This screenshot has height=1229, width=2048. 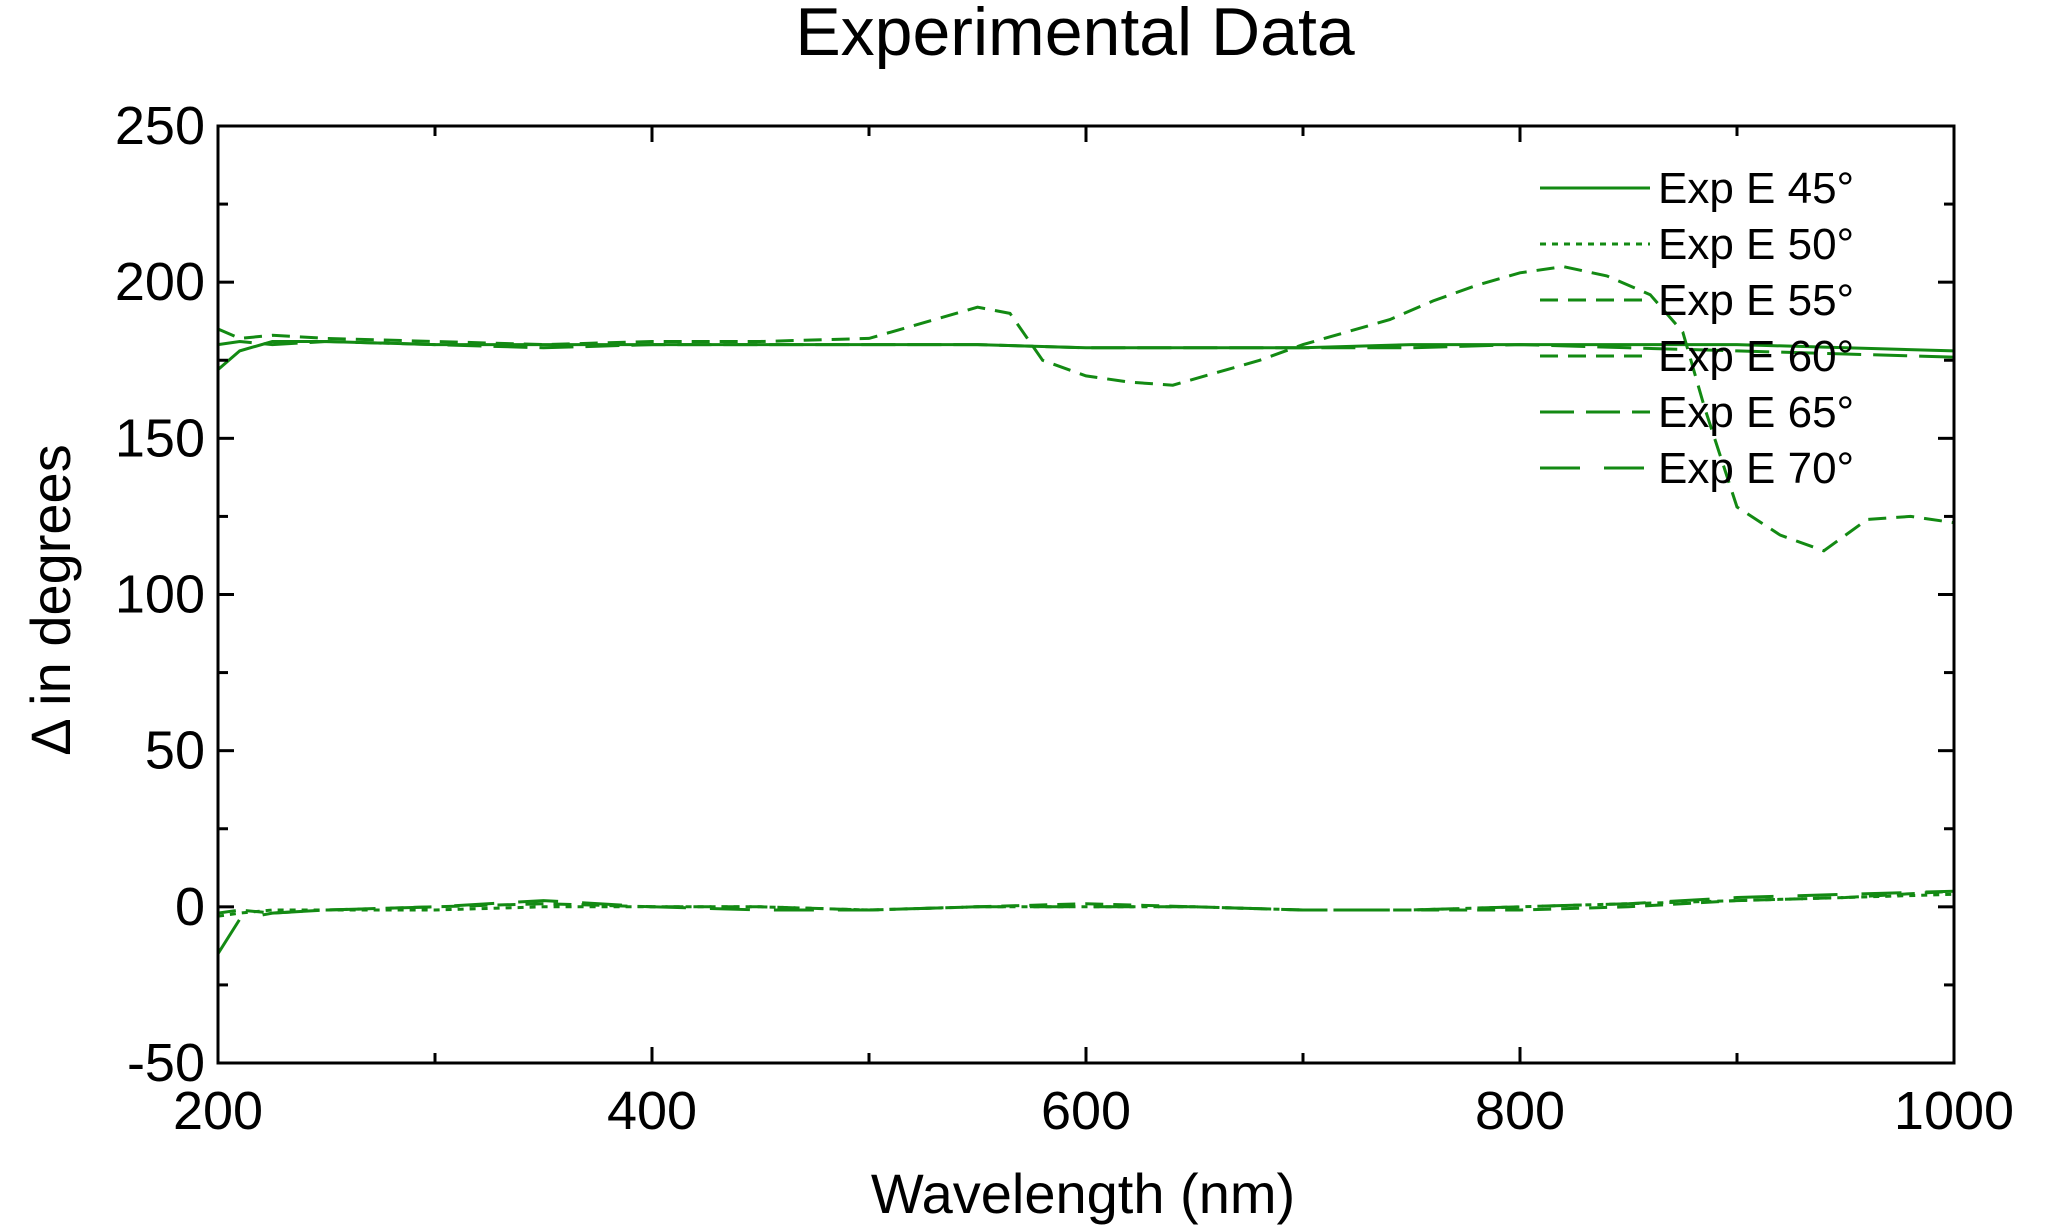 I want to click on y-tick-label: 50, so click(x=175, y=751).